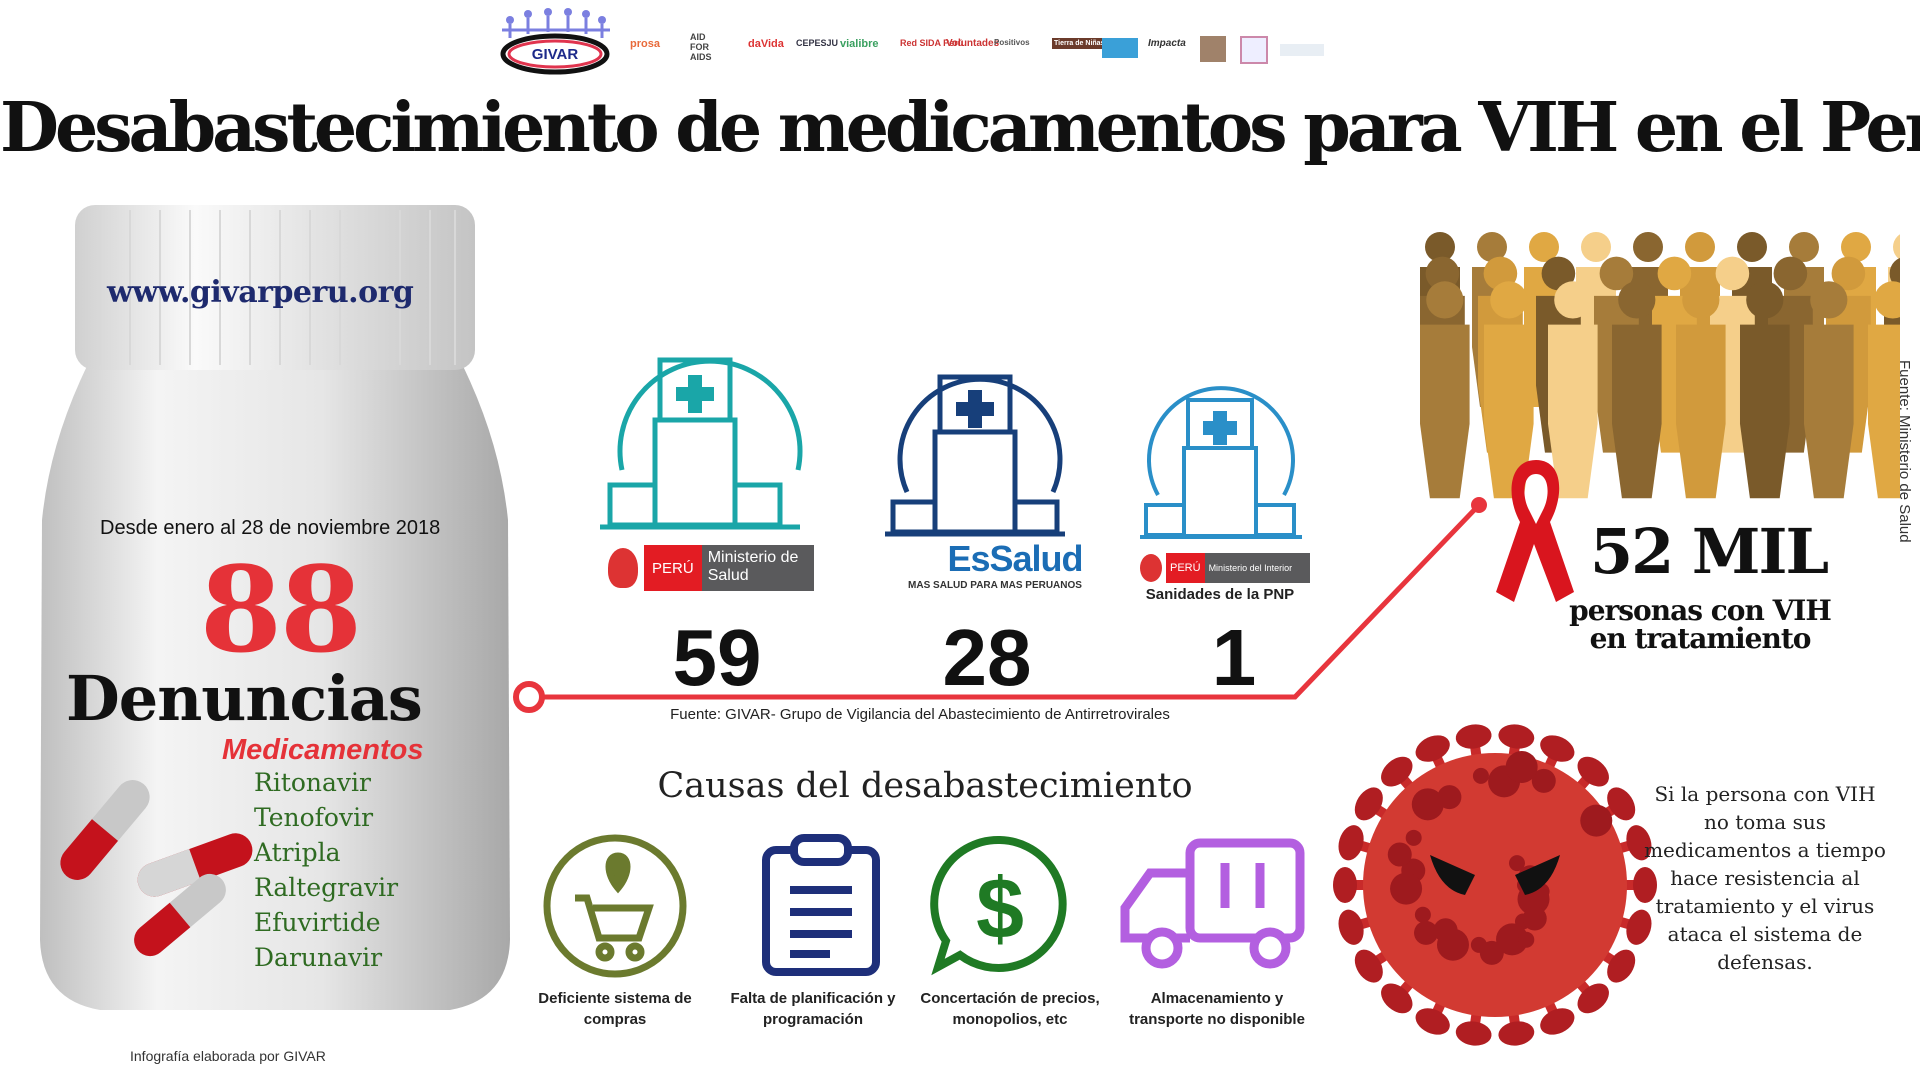  Describe the element at coordinates (326, 887) in the screenshot. I see `medication-item: Raltegravir` at that location.